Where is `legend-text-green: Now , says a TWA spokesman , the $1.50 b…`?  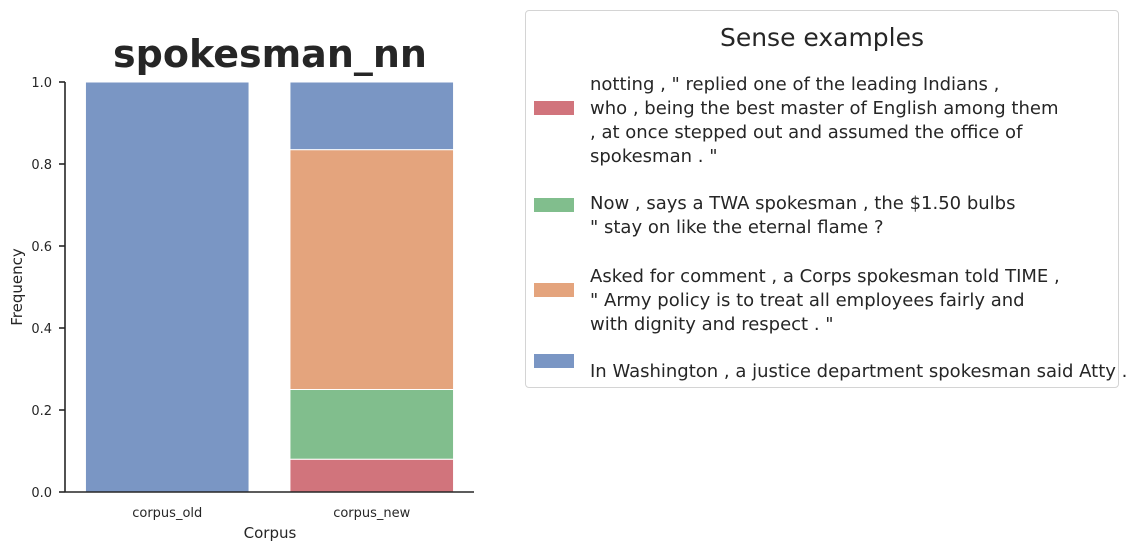 legend-text-green: Now , says a TWA spokesman , the $1.50 b… is located at coordinates (803, 215).